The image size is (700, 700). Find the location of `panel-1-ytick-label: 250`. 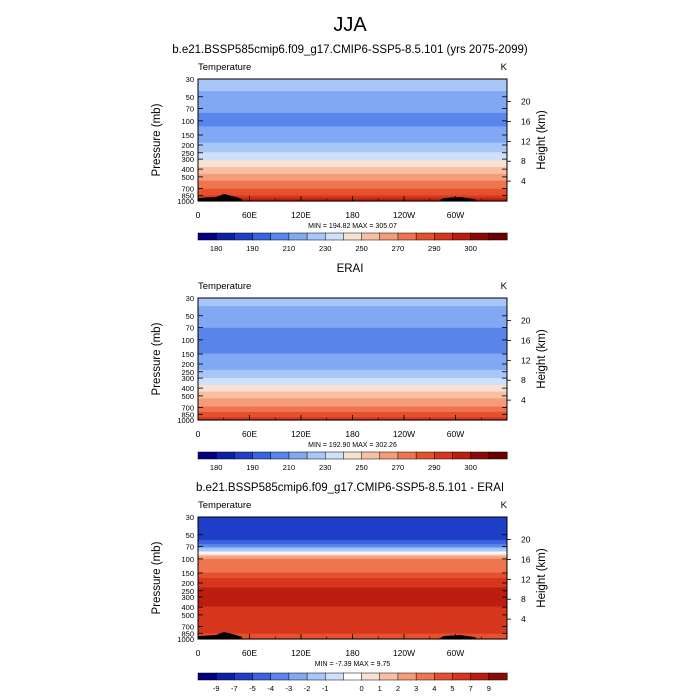

panel-1-ytick-label: 250 is located at coordinates (187, 153).